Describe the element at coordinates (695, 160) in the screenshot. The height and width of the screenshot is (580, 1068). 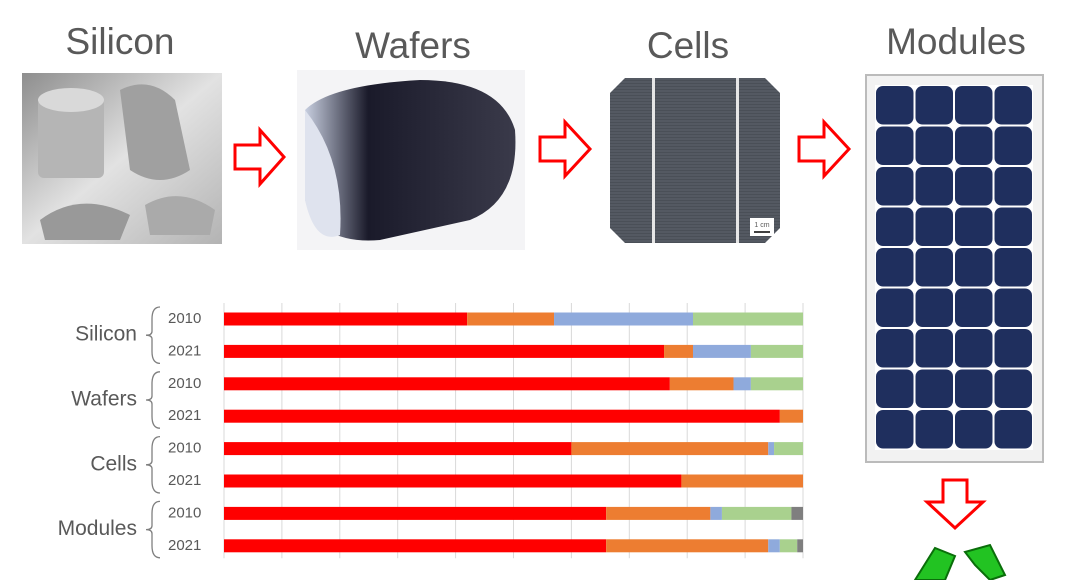
I see `cell-image: 1 cm` at that location.